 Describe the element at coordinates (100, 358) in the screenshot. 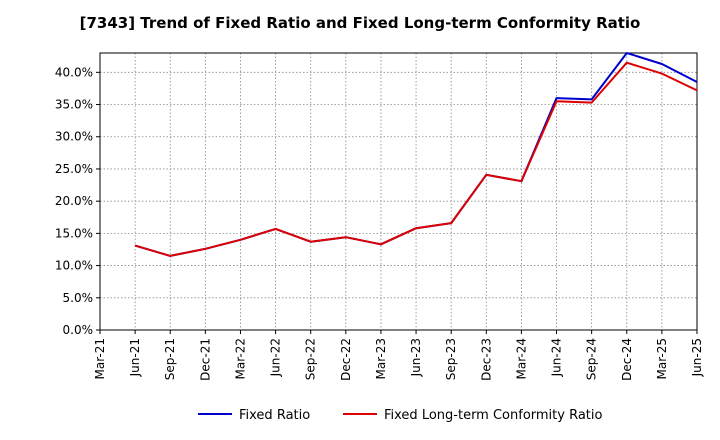

I see `x-tick-label: Mar-21` at that location.